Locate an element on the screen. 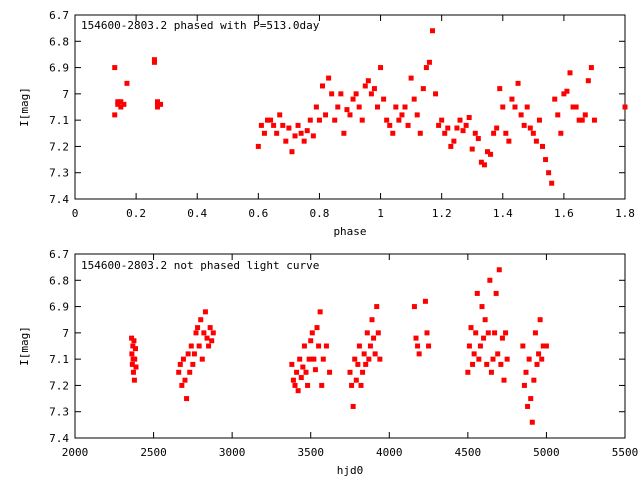 The image size is (640, 480). phased-panel-title: 154600-2803.2 phased with P=513.0day is located at coordinates (200, 25).